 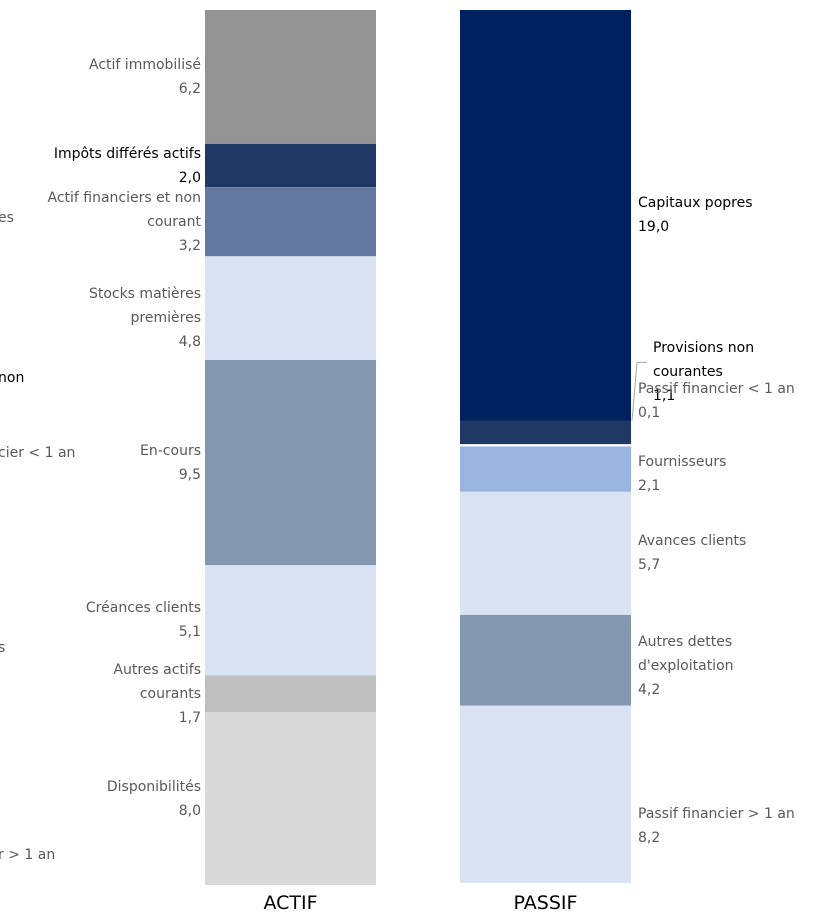 What do you see at coordinates (649, 838) in the screenshot?
I see `value-label: 8,2` at bounding box center [649, 838].